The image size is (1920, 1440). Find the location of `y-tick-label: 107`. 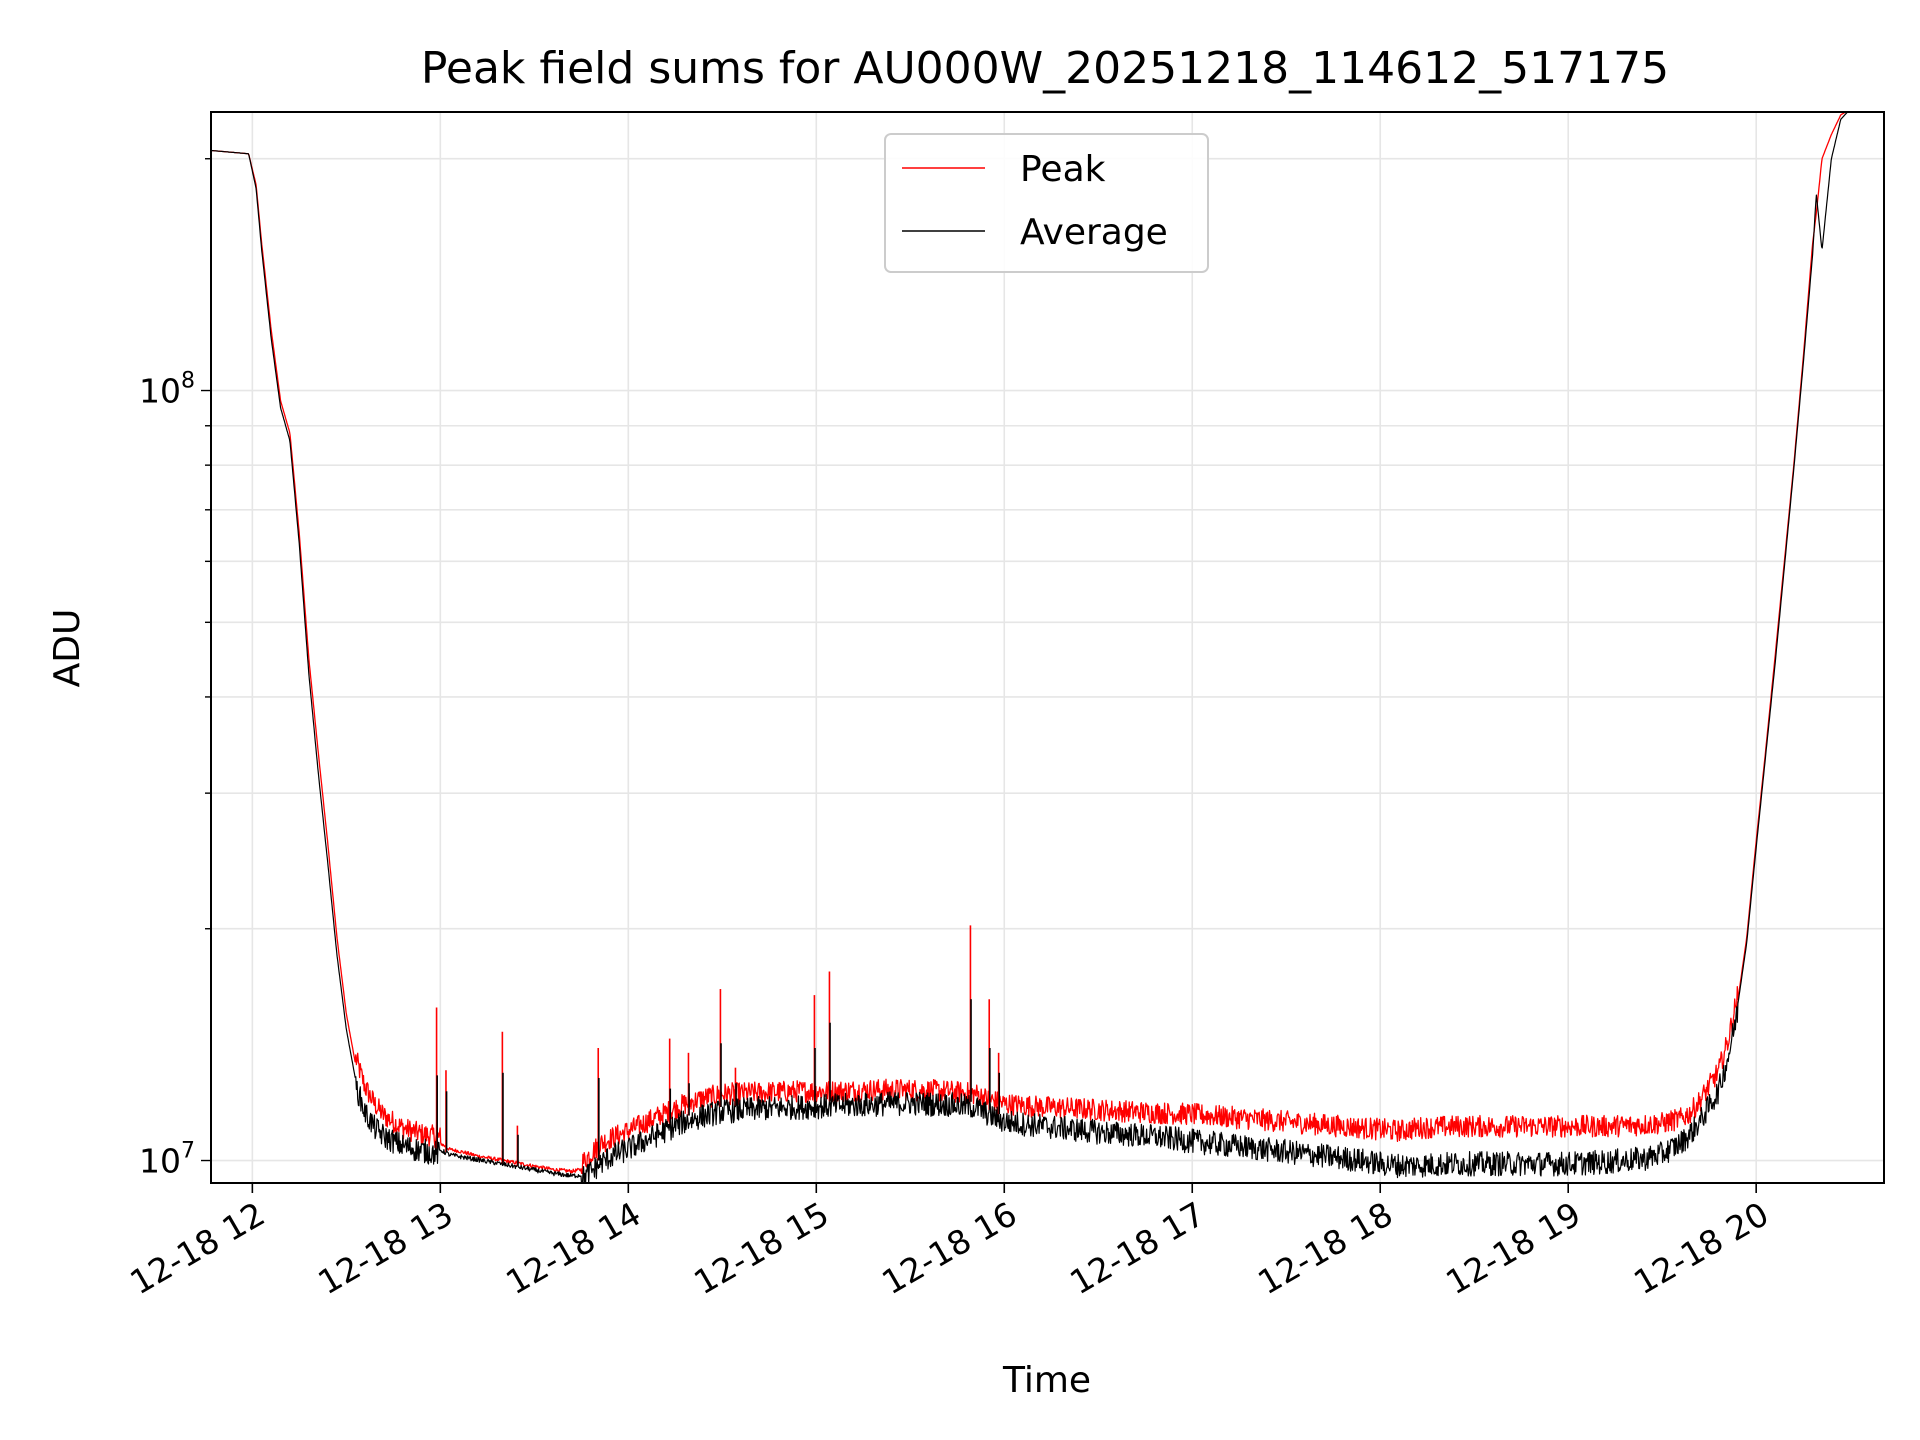

y-tick-label: 107 is located at coordinates (167, 1160).